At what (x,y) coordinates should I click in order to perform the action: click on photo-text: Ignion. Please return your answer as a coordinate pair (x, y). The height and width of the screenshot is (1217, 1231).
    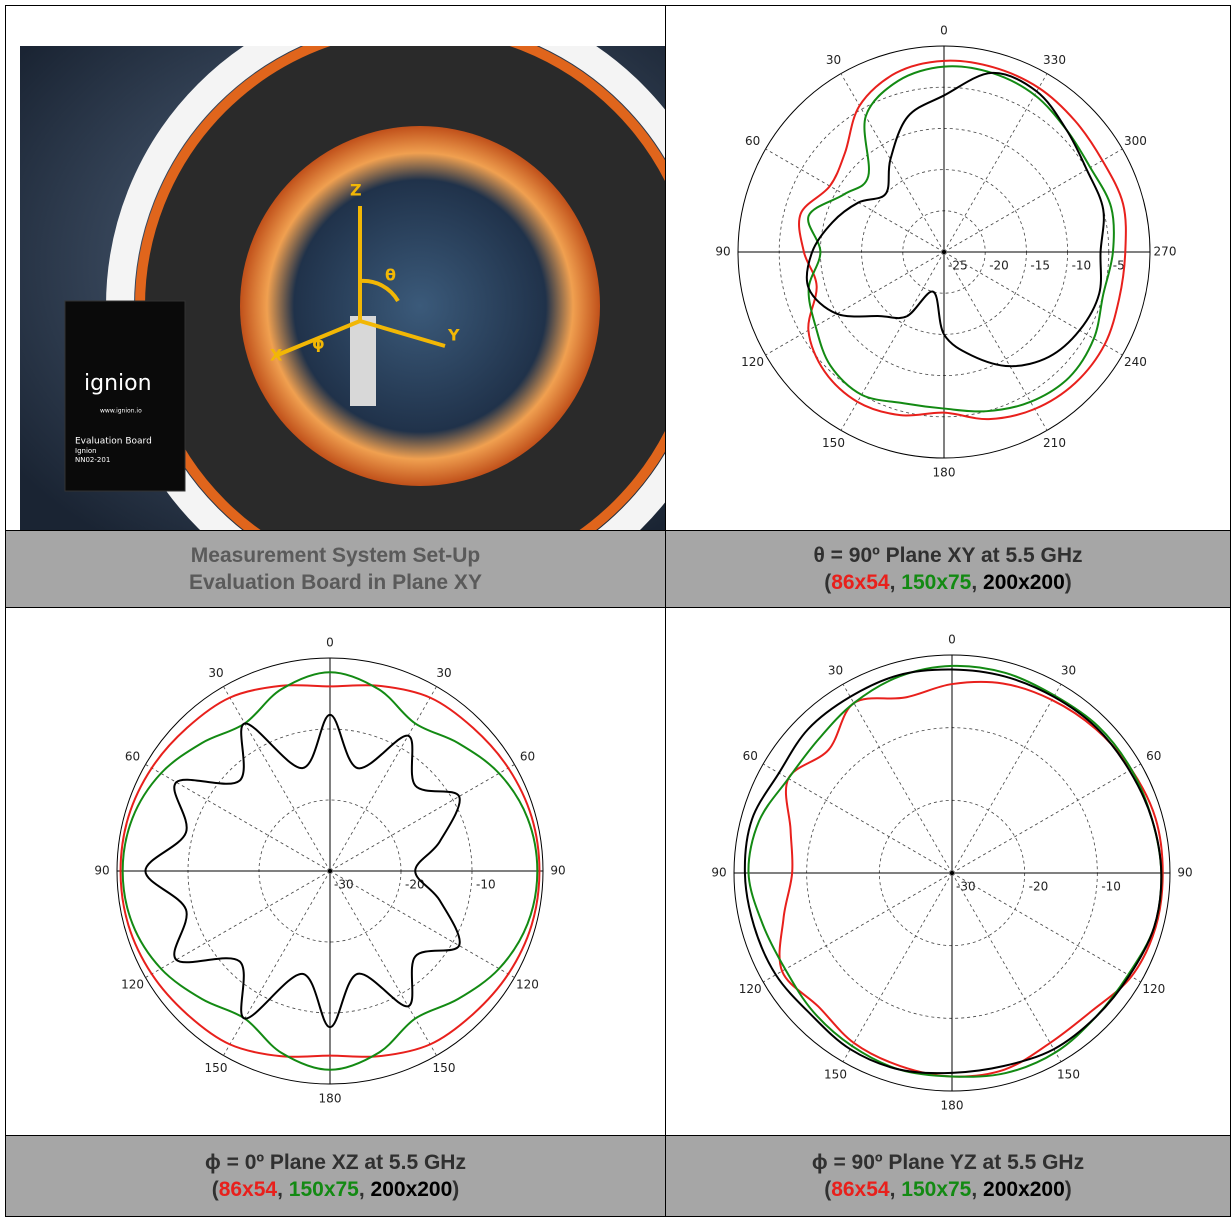
    Looking at the image, I should click on (86, 451).